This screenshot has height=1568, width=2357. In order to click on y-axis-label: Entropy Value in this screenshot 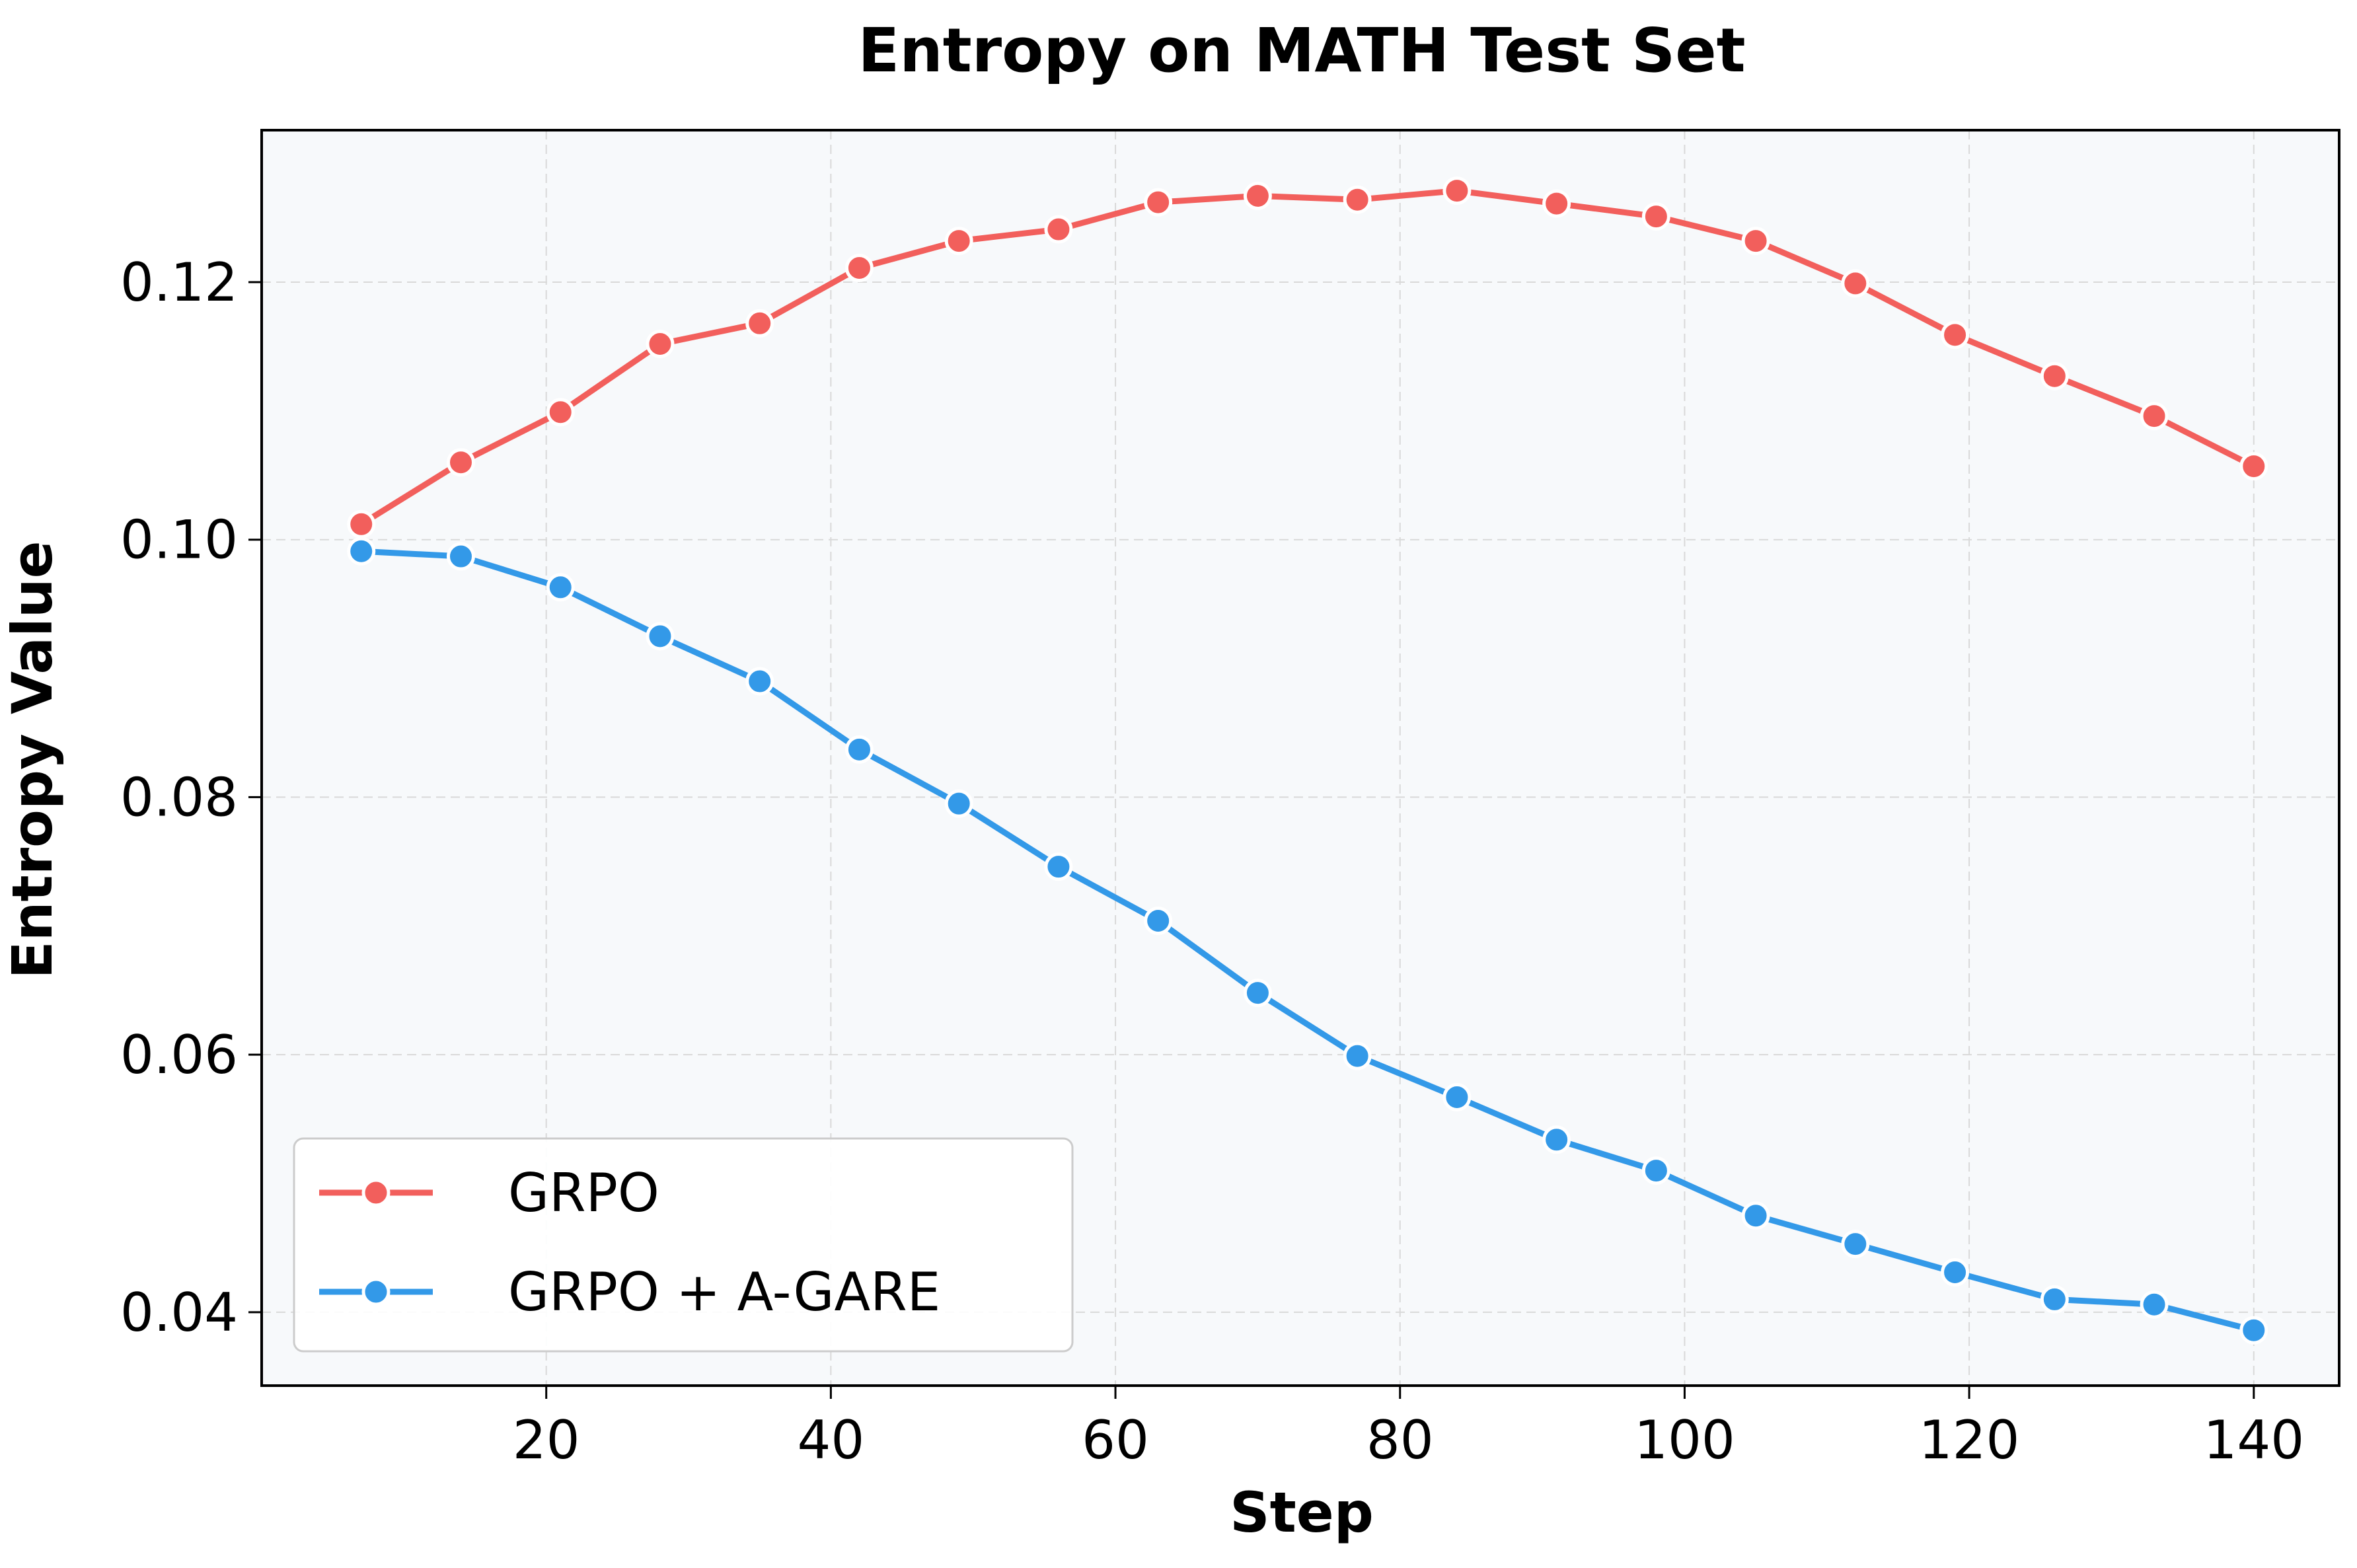, I will do `click(32, 760)`.